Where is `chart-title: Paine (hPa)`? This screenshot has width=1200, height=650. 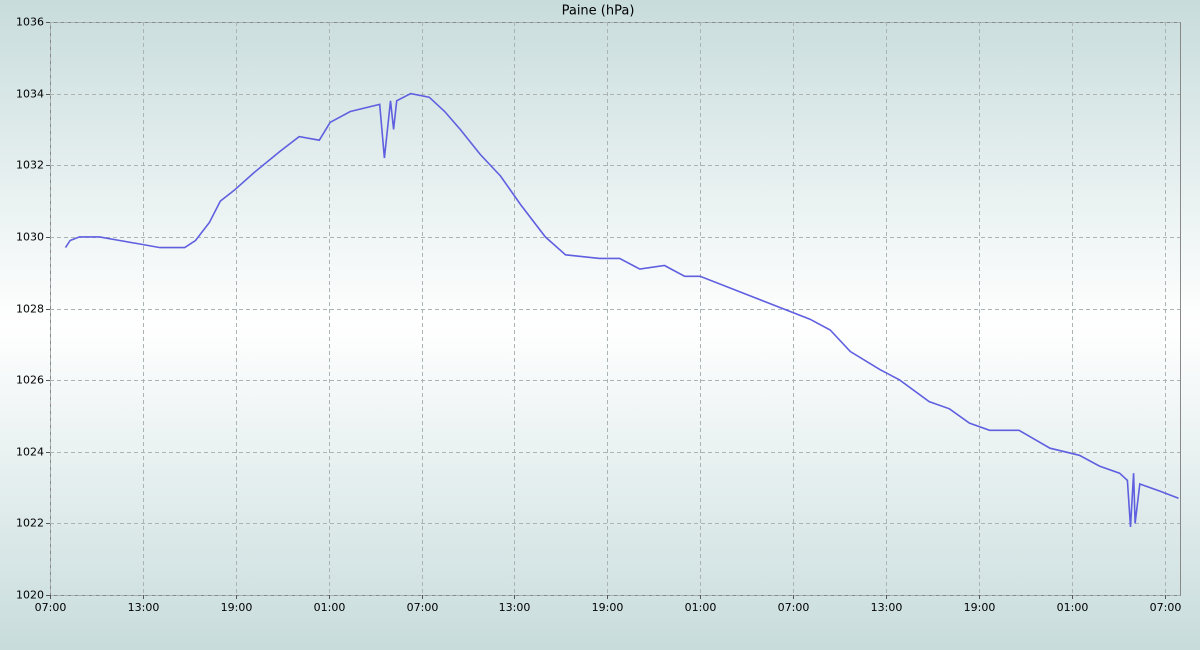 chart-title: Paine (hPa) is located at coordinates (598, 11).